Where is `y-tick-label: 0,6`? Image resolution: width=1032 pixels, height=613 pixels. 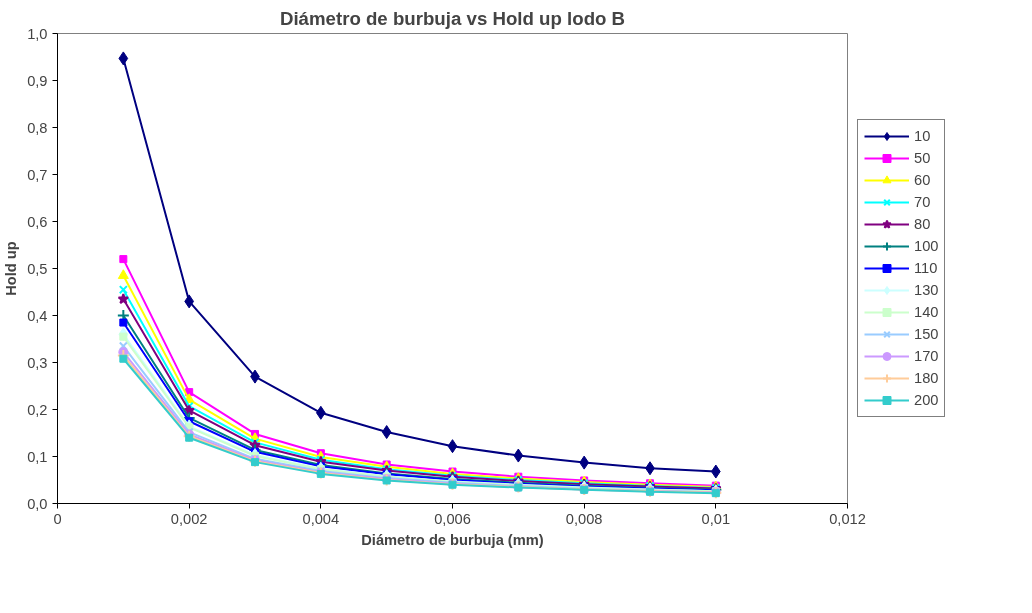 y-tick-label: 0,6 is located at coordinates (37, 221).